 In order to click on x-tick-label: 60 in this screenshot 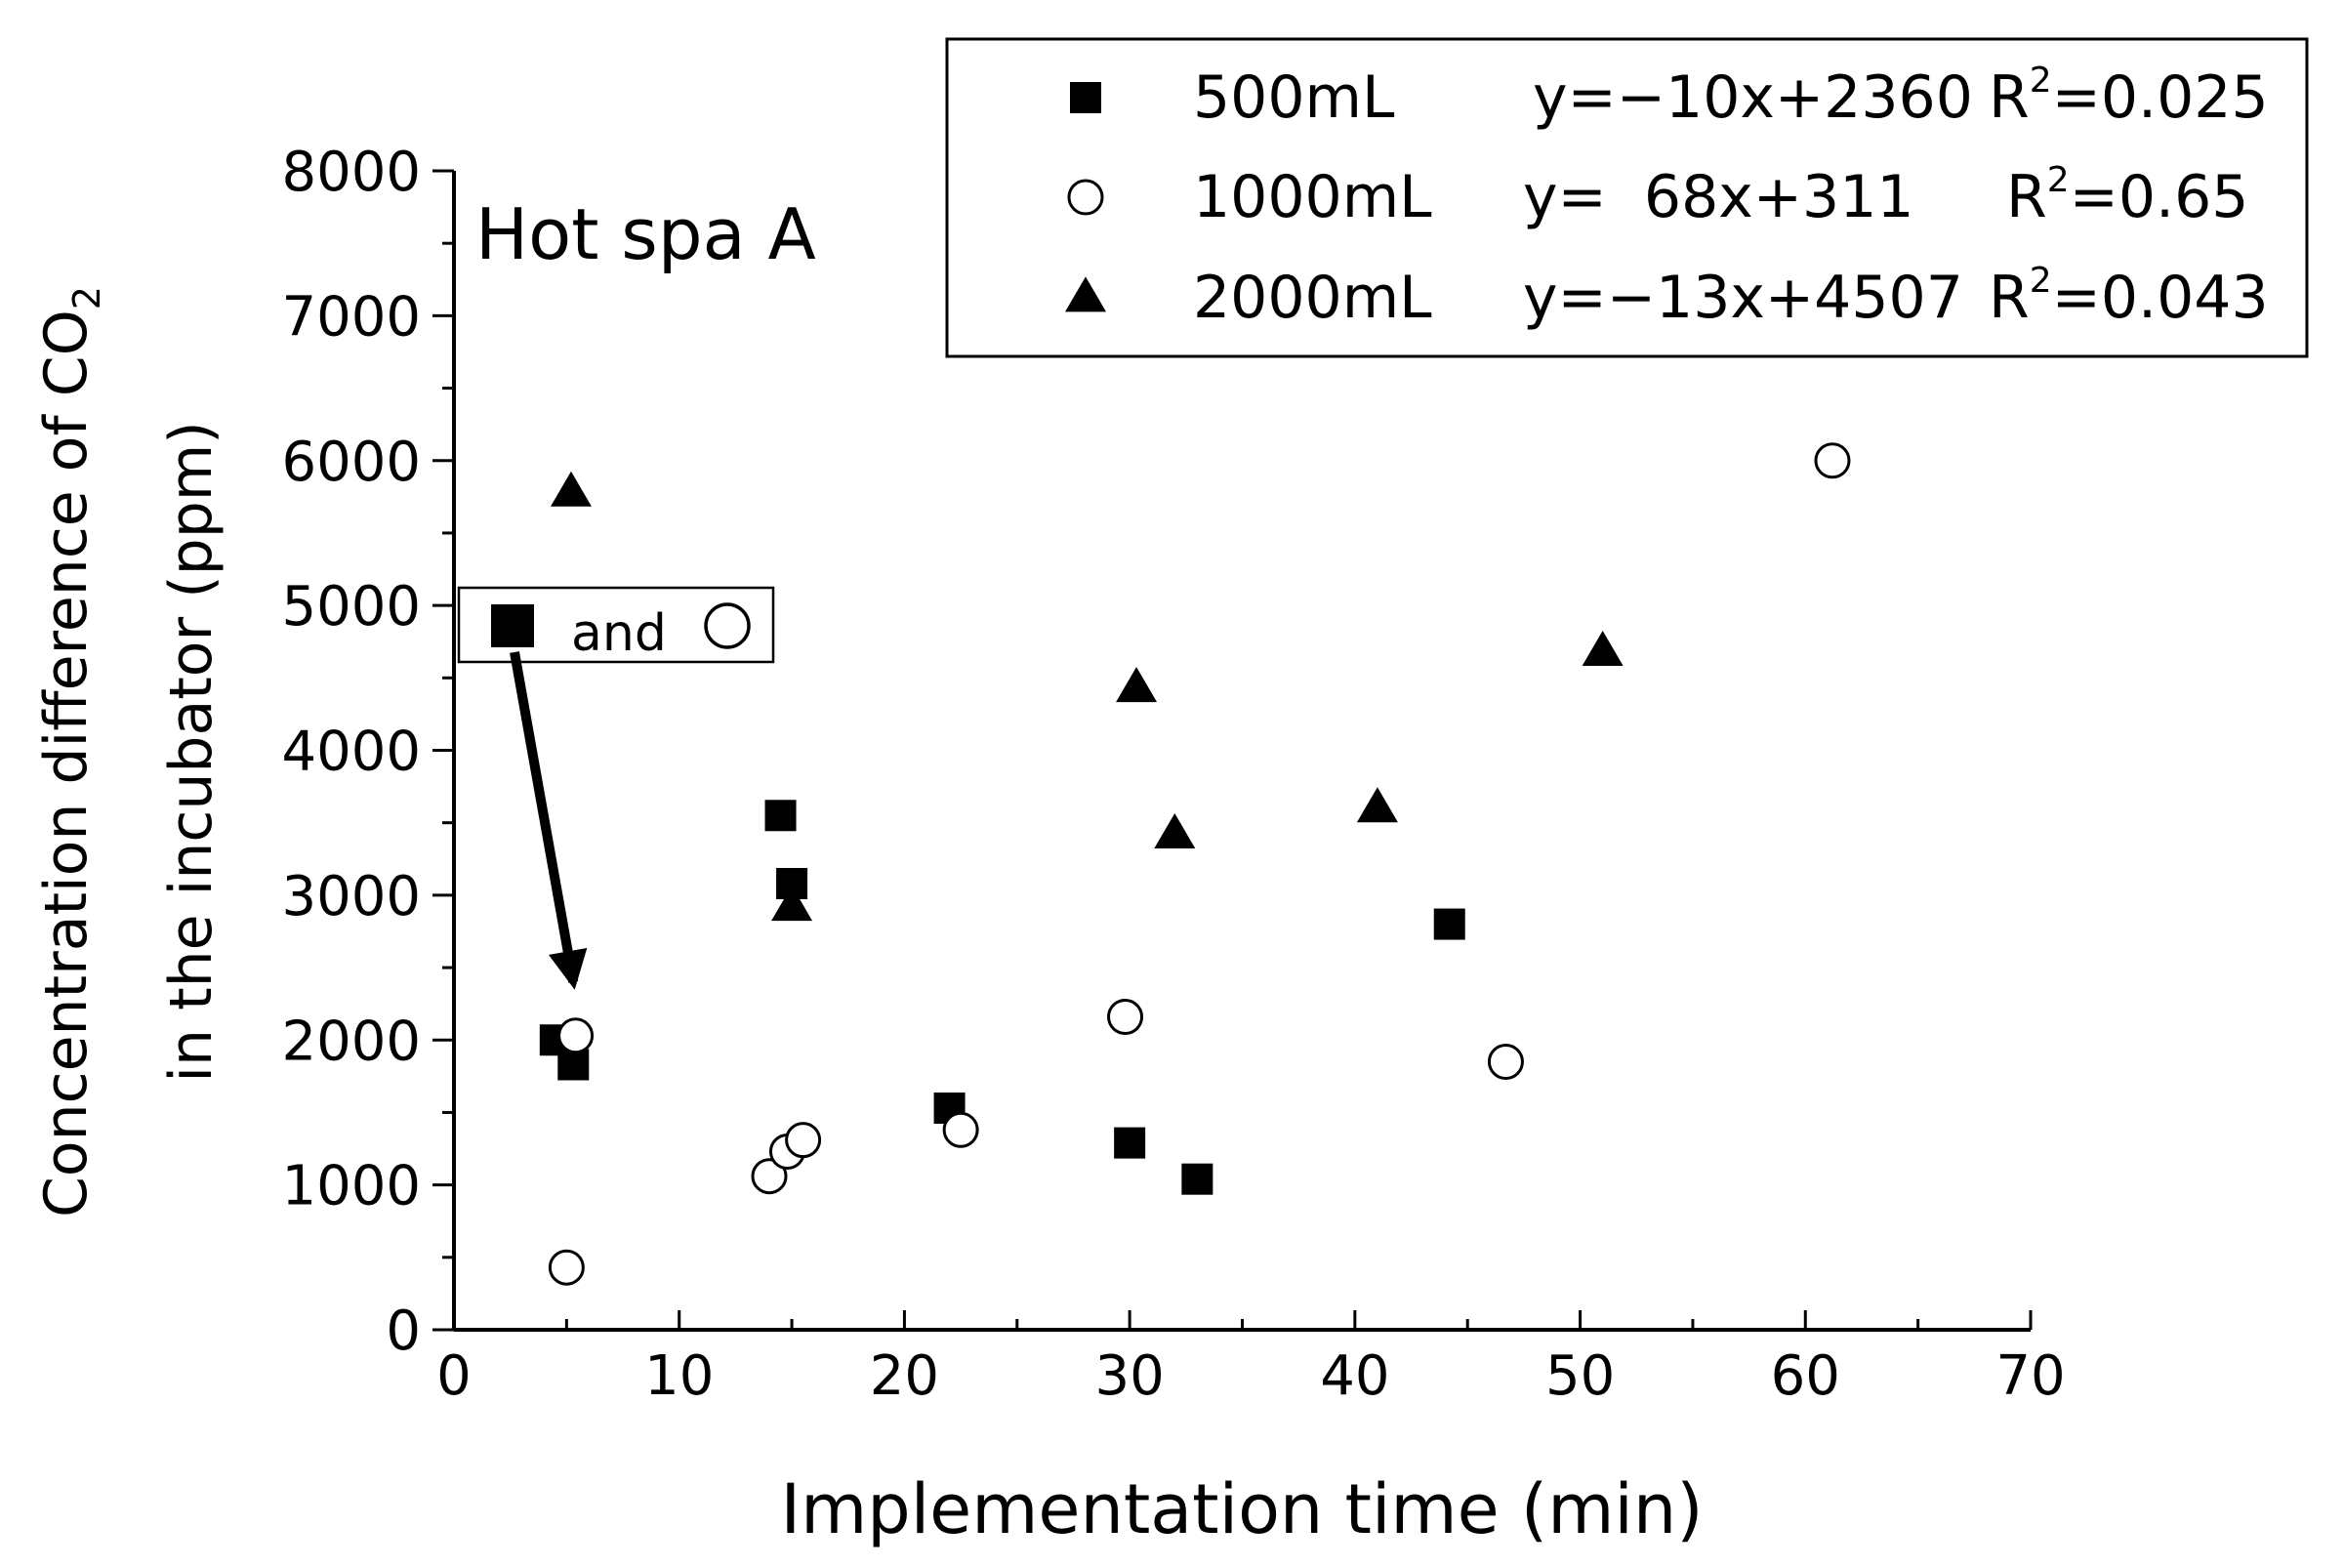, I will do `click(1805, 1376)`.